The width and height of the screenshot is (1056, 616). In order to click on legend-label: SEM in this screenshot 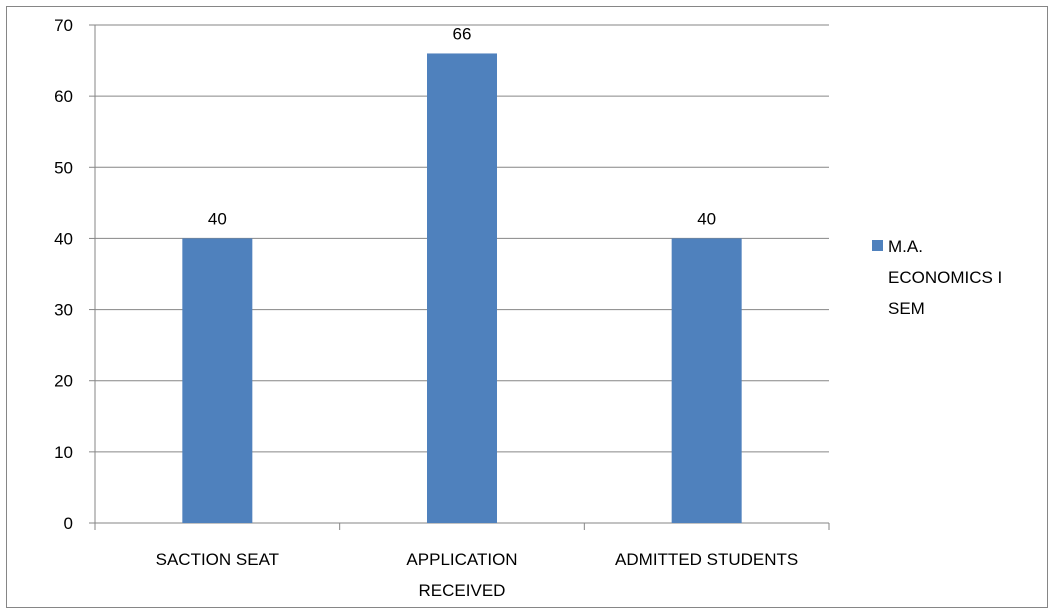, I will do `click(906, 308)`.